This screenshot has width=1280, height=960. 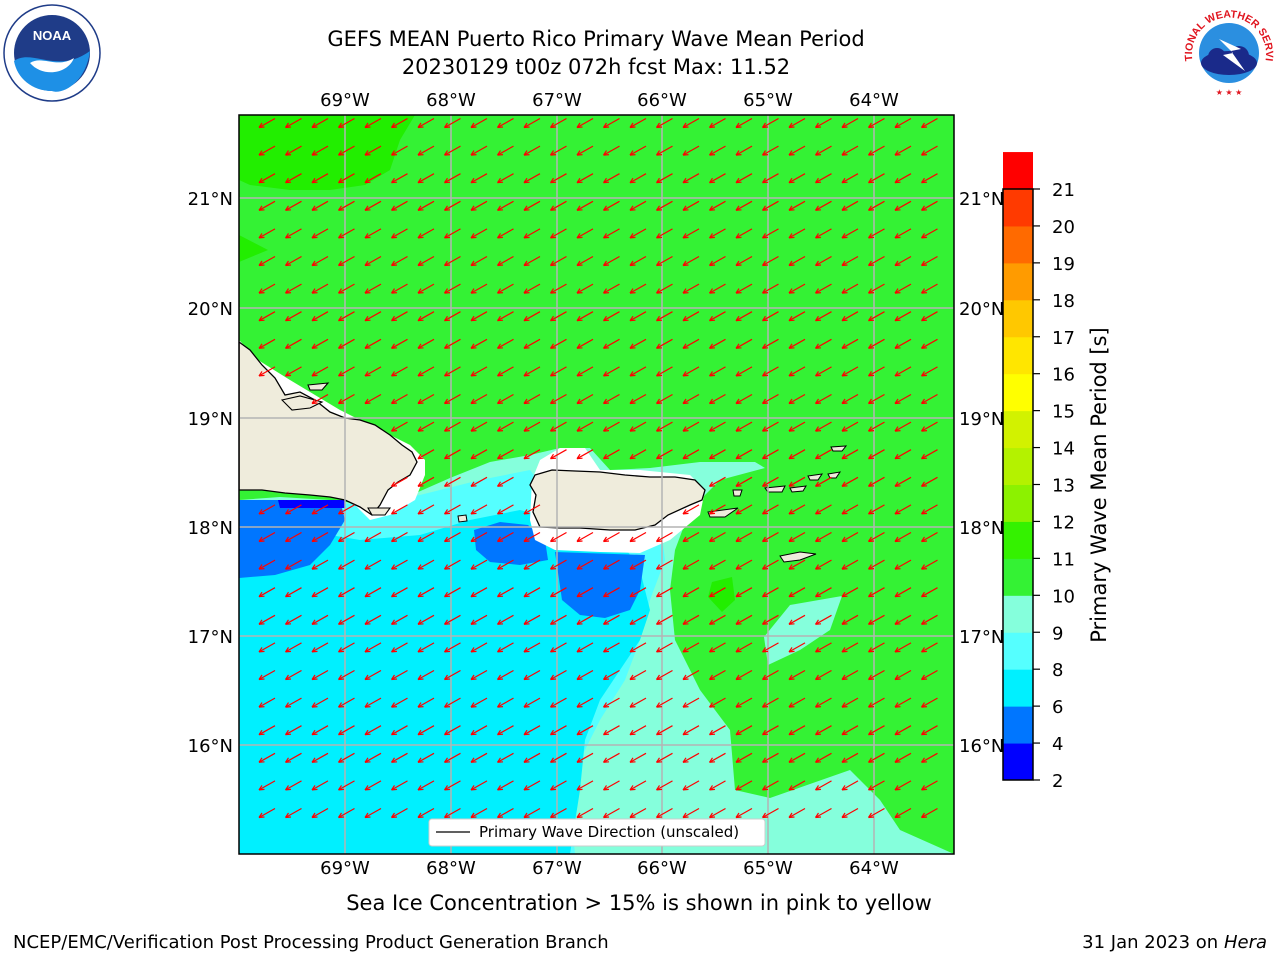 I want to click on land-islet, so click(x=318, y=386).